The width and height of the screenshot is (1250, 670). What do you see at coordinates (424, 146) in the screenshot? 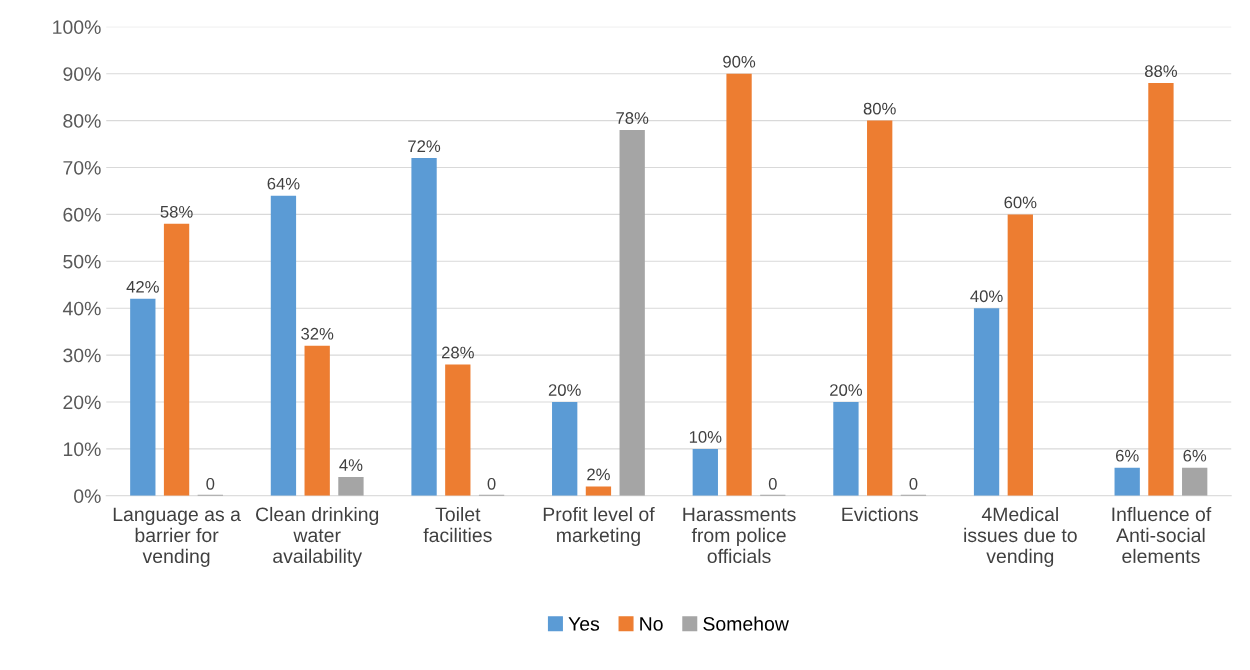
I see `data-label: 72%` at bounding box center [424, 146].